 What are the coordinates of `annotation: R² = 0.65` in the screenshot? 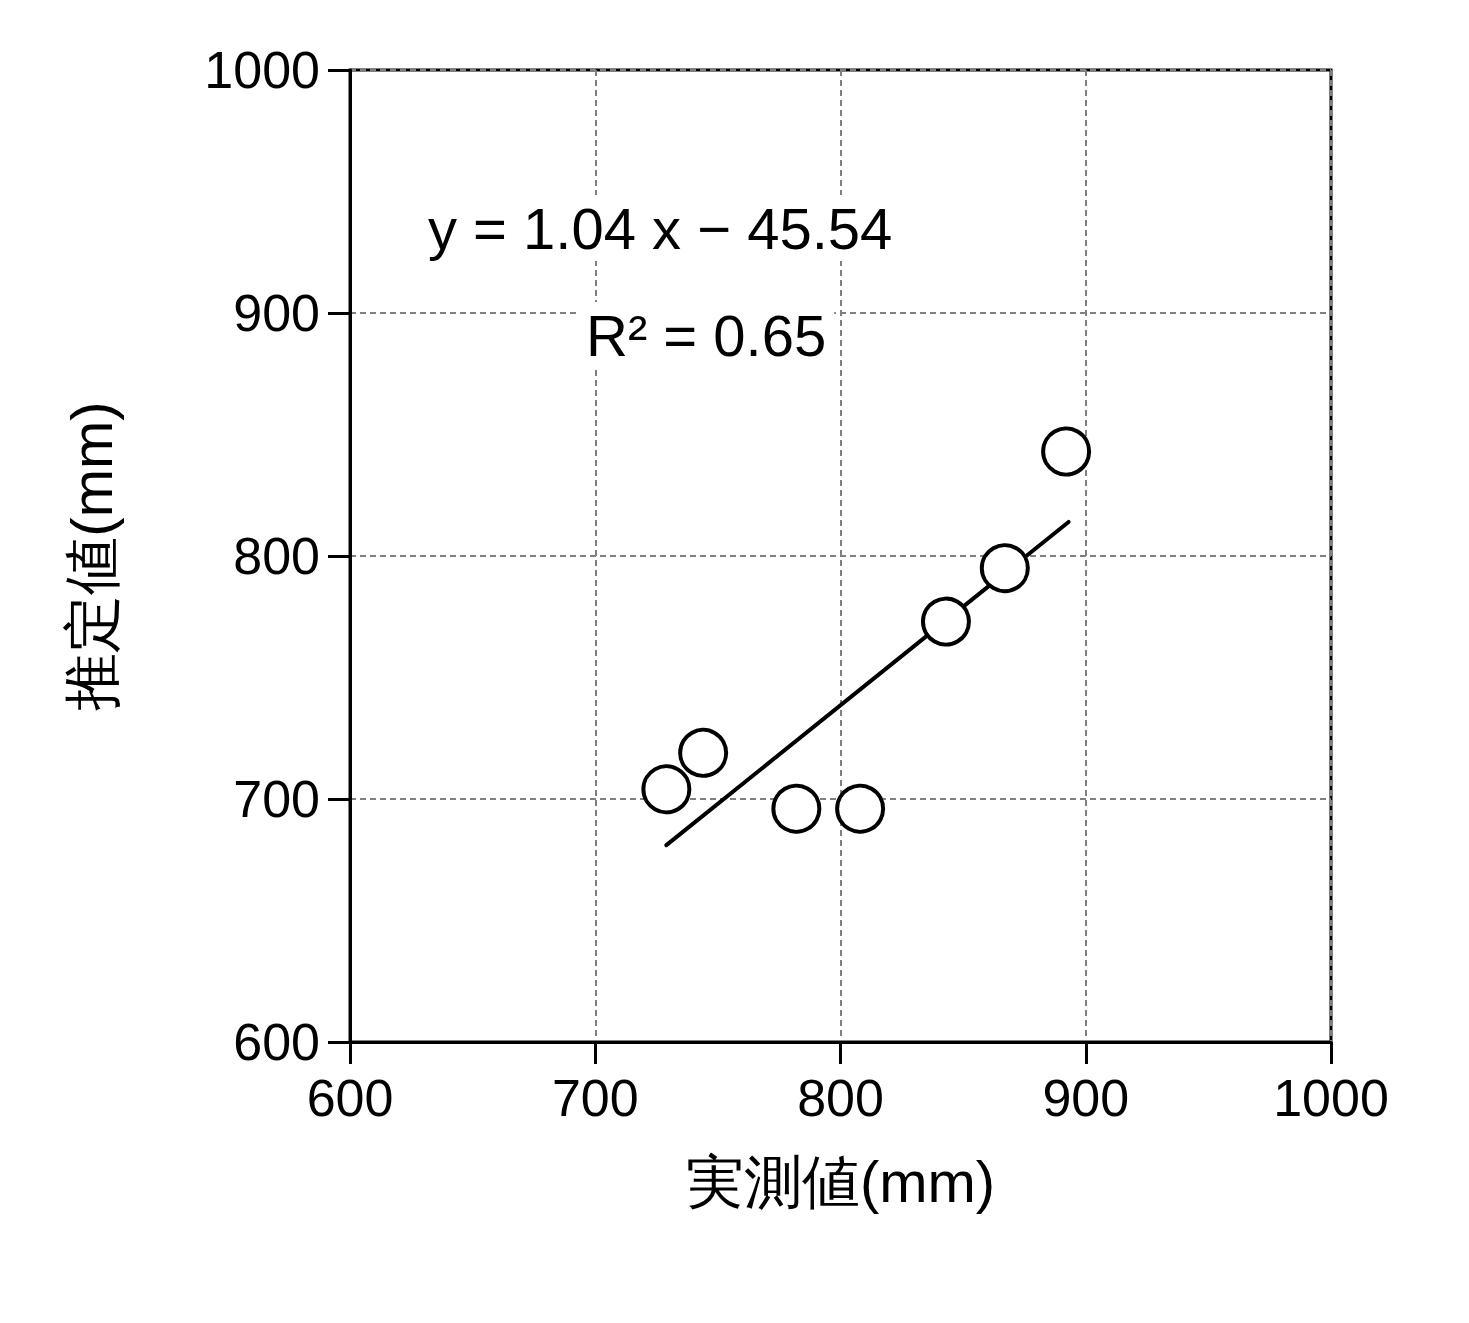 It's located at (706, 335).